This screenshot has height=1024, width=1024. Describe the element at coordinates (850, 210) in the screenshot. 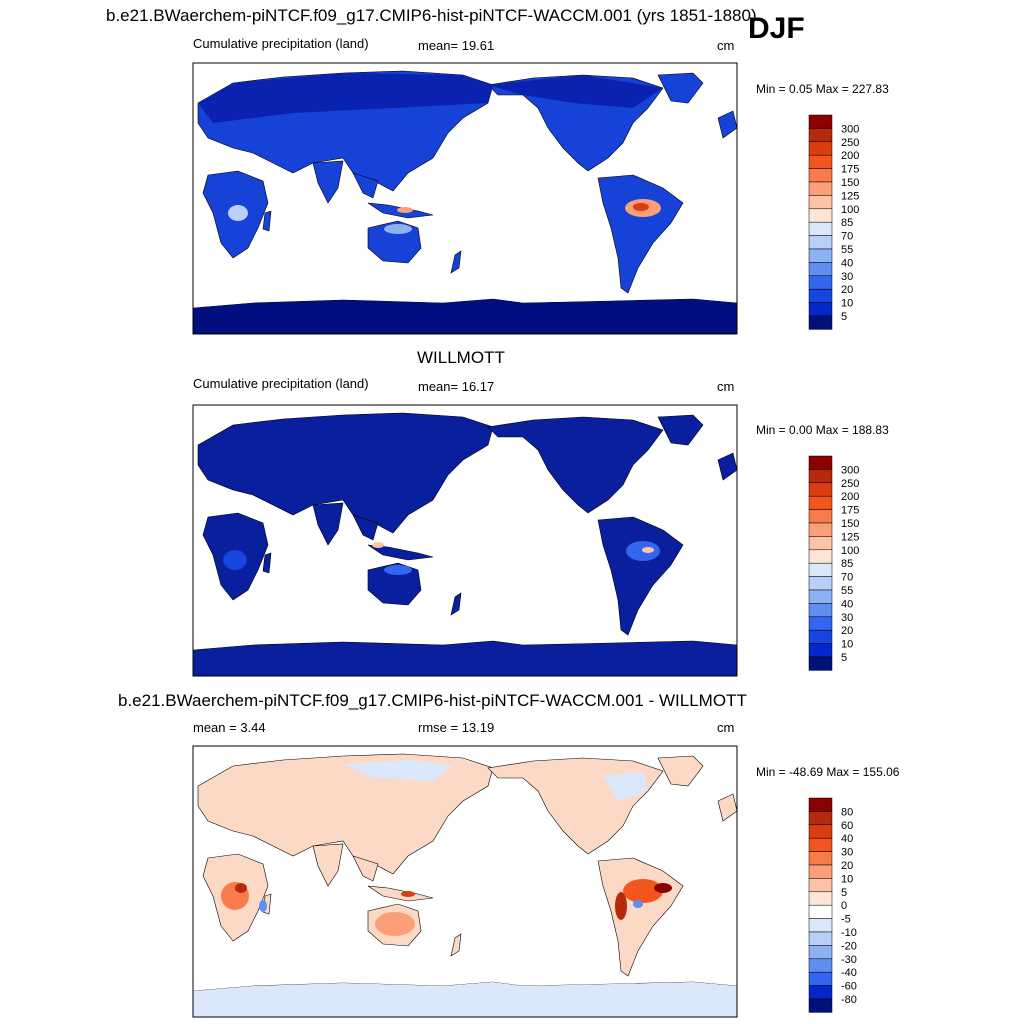

I see `colorbar-tick-label: 100` at that location.